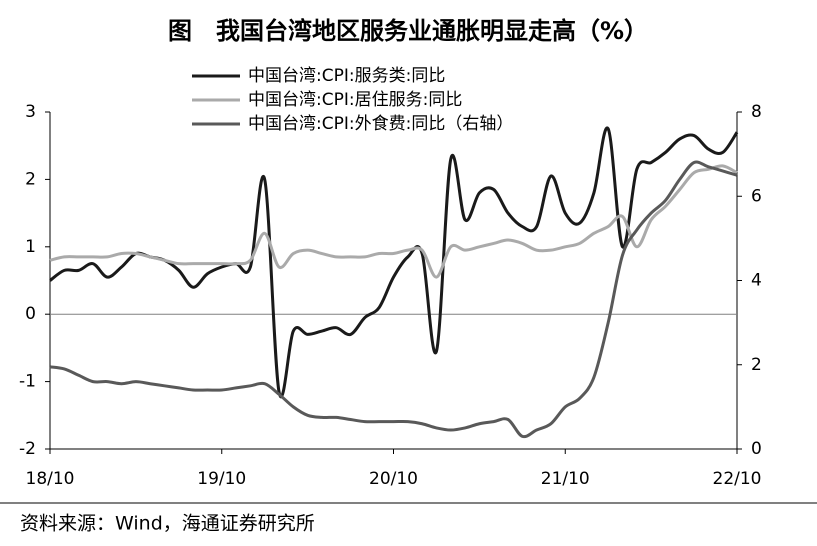  I want to click on legend-label: 中国台湾:CPI:外食费:同比（右轴）, so click(380, 124).